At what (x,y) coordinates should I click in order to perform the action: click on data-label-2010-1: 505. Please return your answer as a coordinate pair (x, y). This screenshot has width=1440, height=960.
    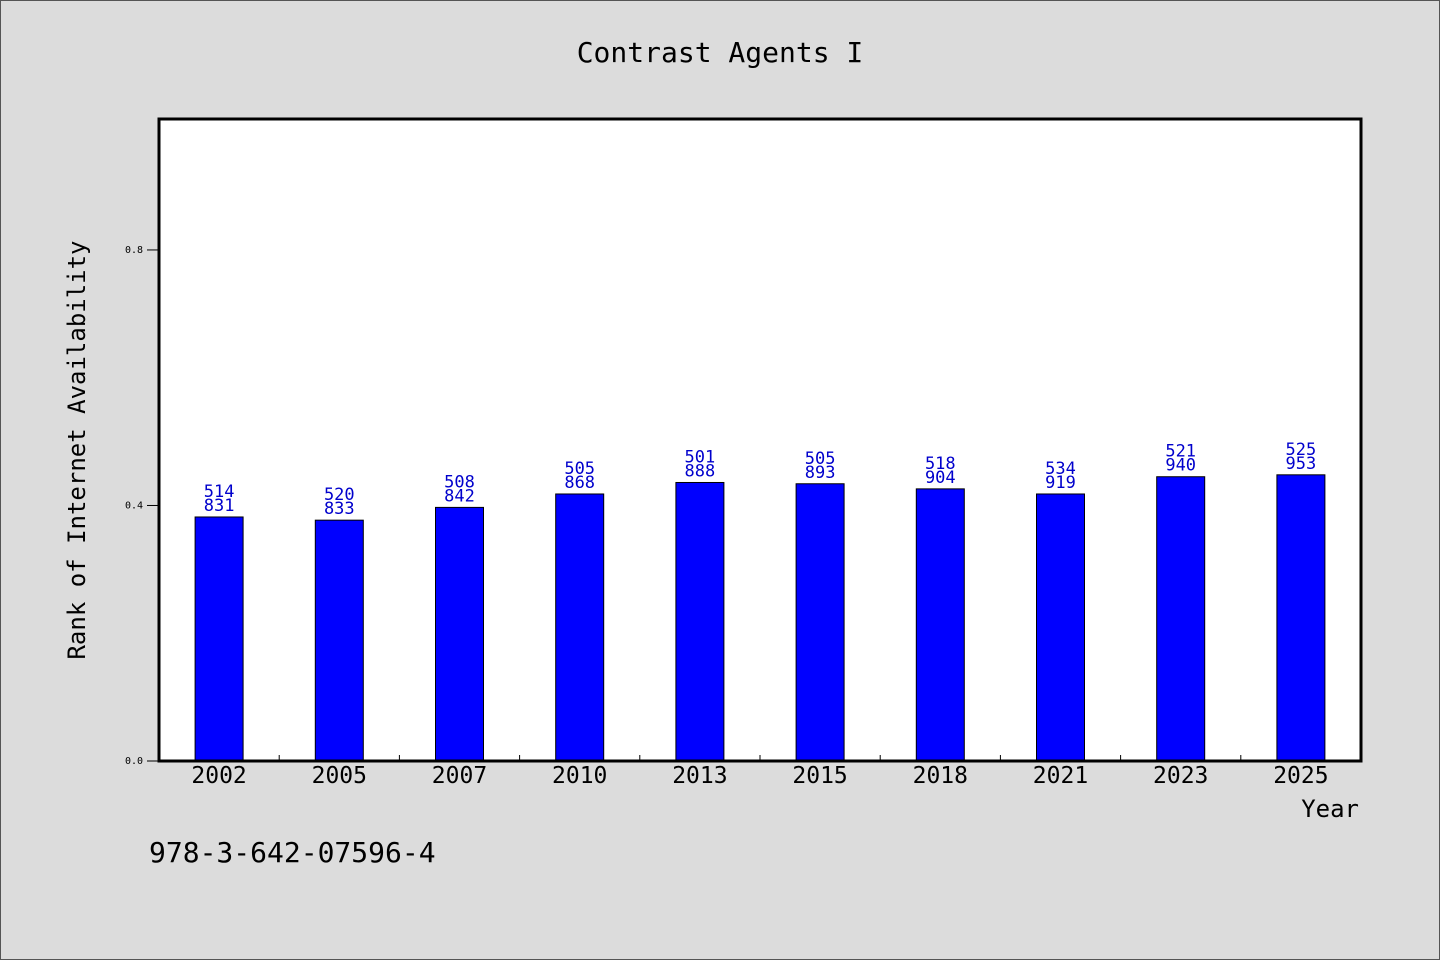
    Looking at the image, I should click on (579, 469).